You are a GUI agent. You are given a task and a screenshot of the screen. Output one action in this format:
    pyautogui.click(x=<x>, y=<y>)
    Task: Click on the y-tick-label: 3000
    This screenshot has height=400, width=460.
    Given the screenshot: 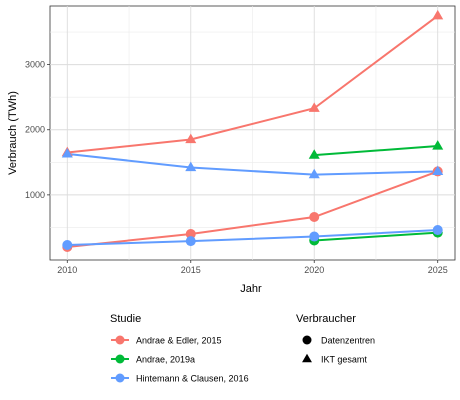 What is the action you would take?
    pyautogui.click(x=35, y=65)
    